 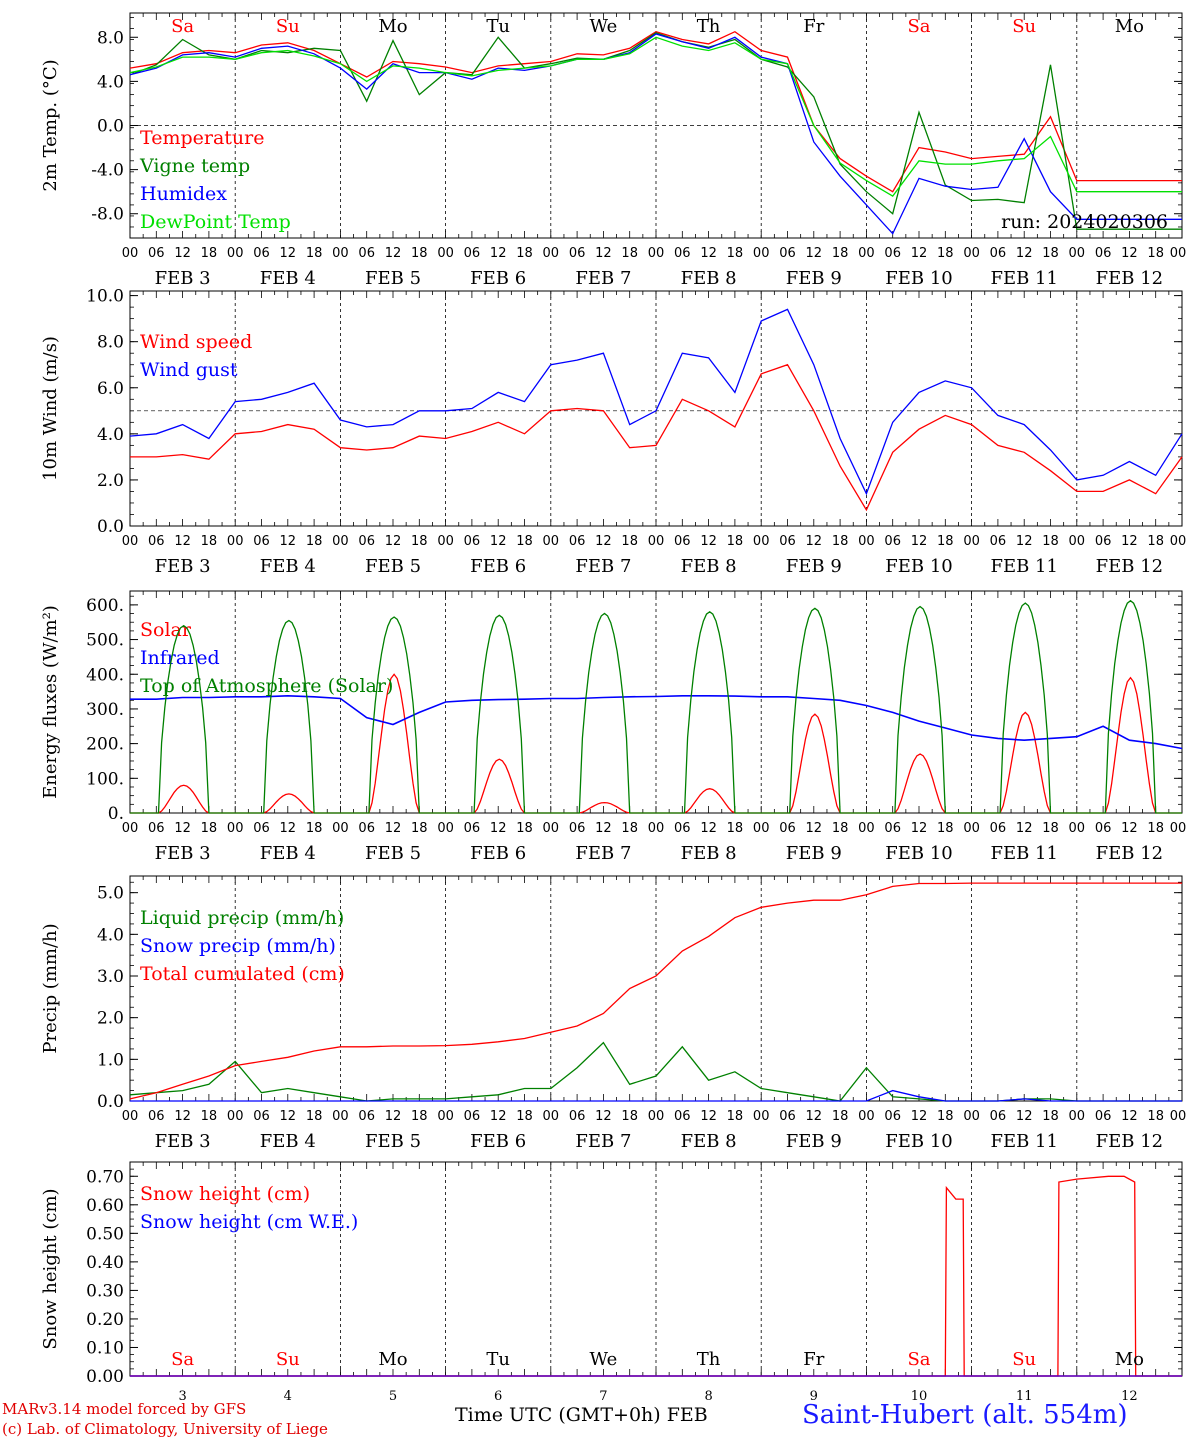 I want to click on y-tick-label: 1.0, so click(x=110, y=1060).